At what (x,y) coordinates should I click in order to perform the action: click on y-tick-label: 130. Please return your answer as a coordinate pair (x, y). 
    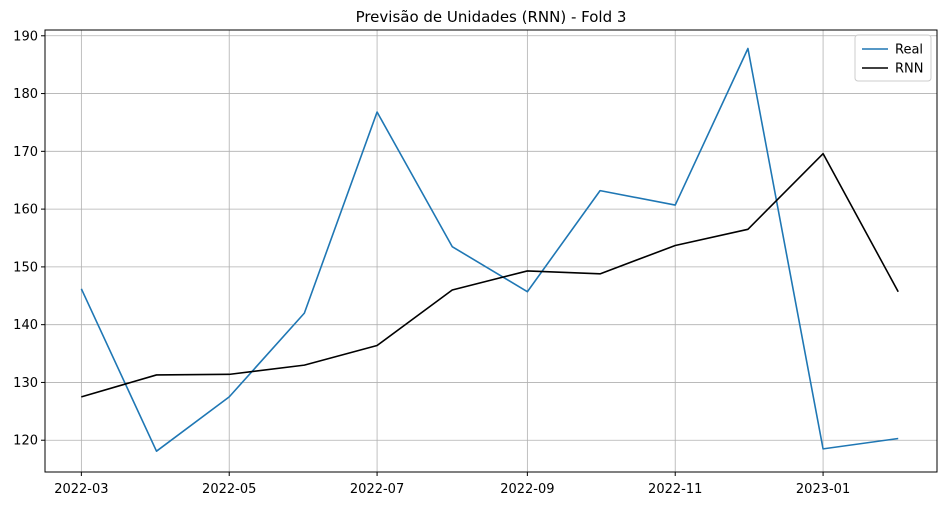
    Looking at the image, I should click on (25, 383).